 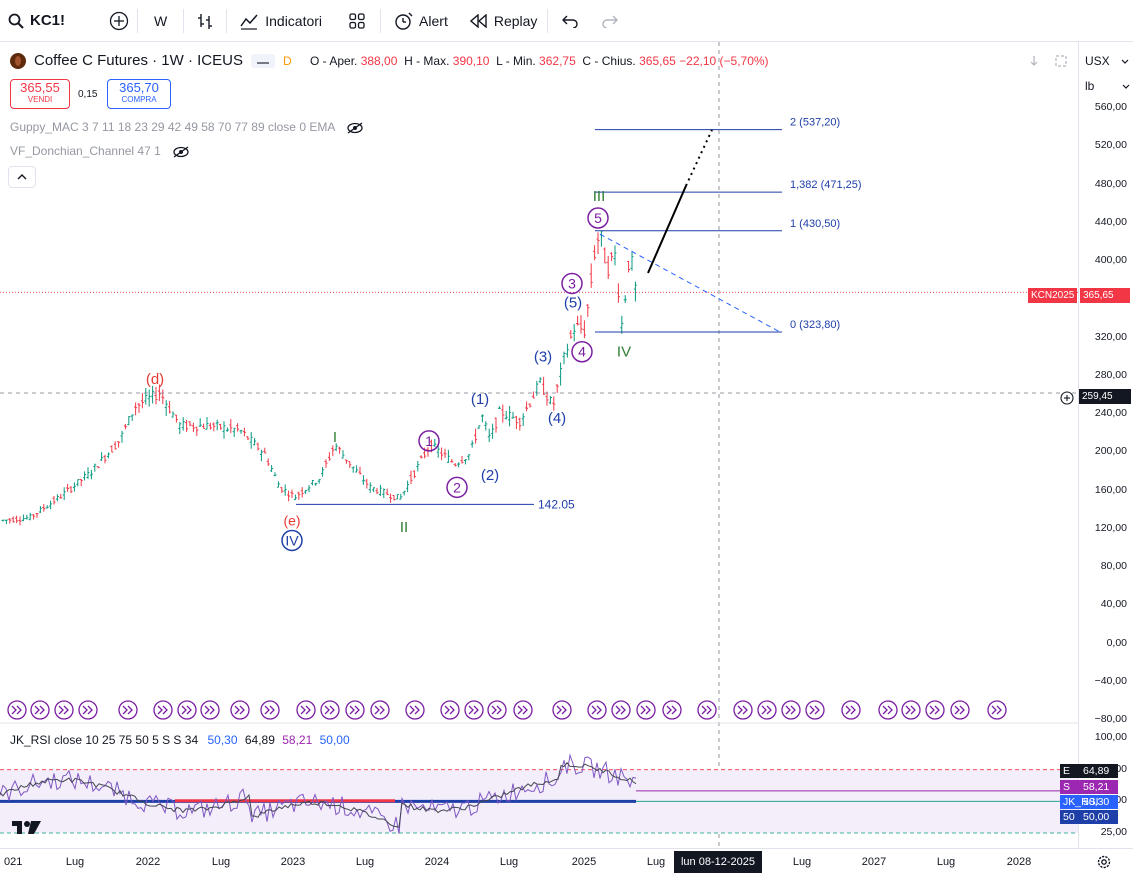 What do you see at coordinates (22, 177) in the screenshot?
I see `collapse-legend-button` at bounding box center [22, 177].